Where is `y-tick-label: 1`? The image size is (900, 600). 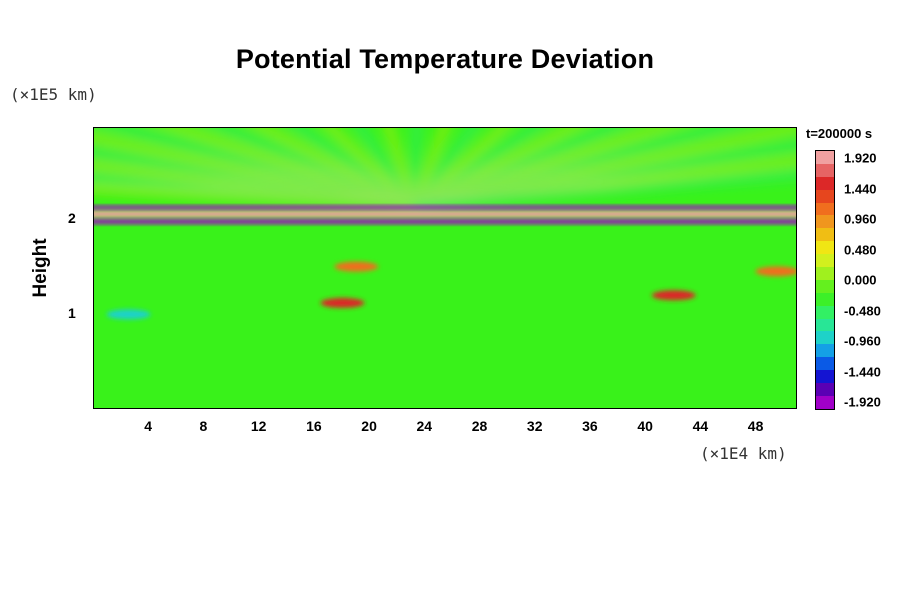 y-tick-label: 1 is located at coordinates (72, 313).